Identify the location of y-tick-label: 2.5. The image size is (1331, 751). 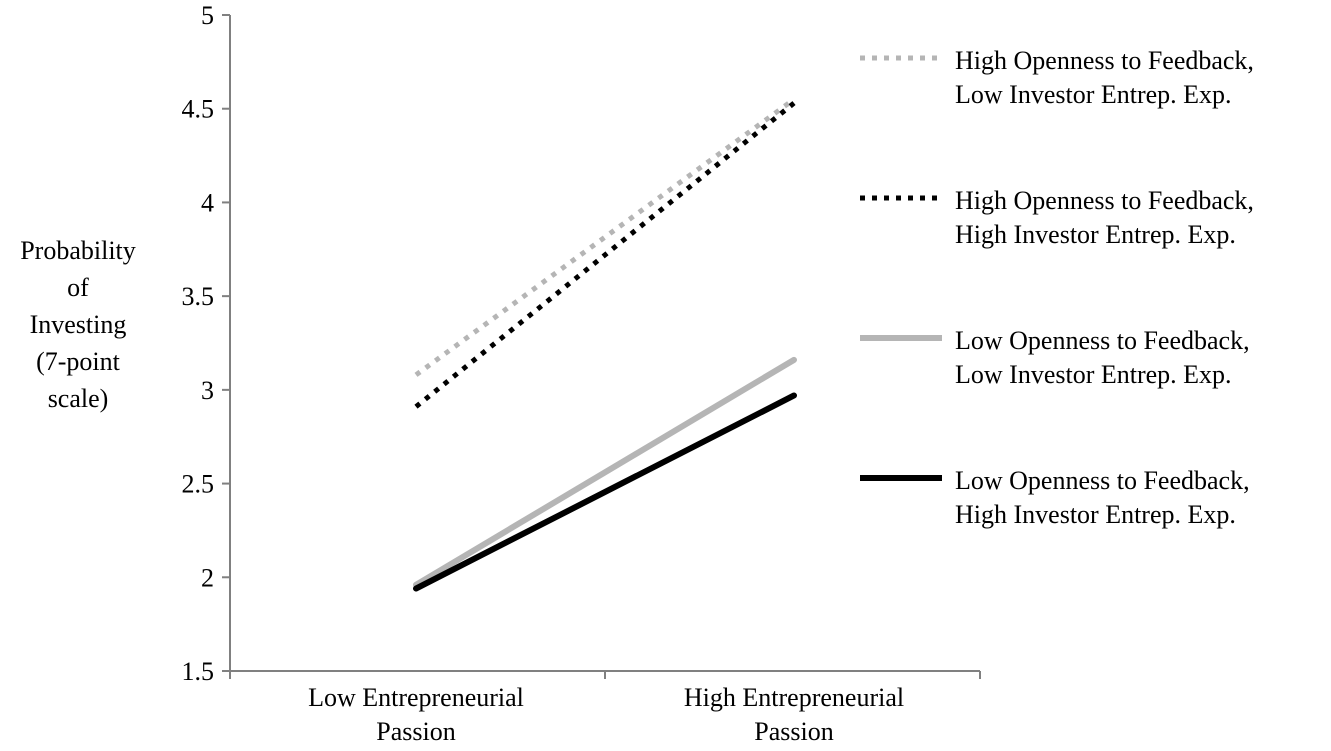
(198, 484).